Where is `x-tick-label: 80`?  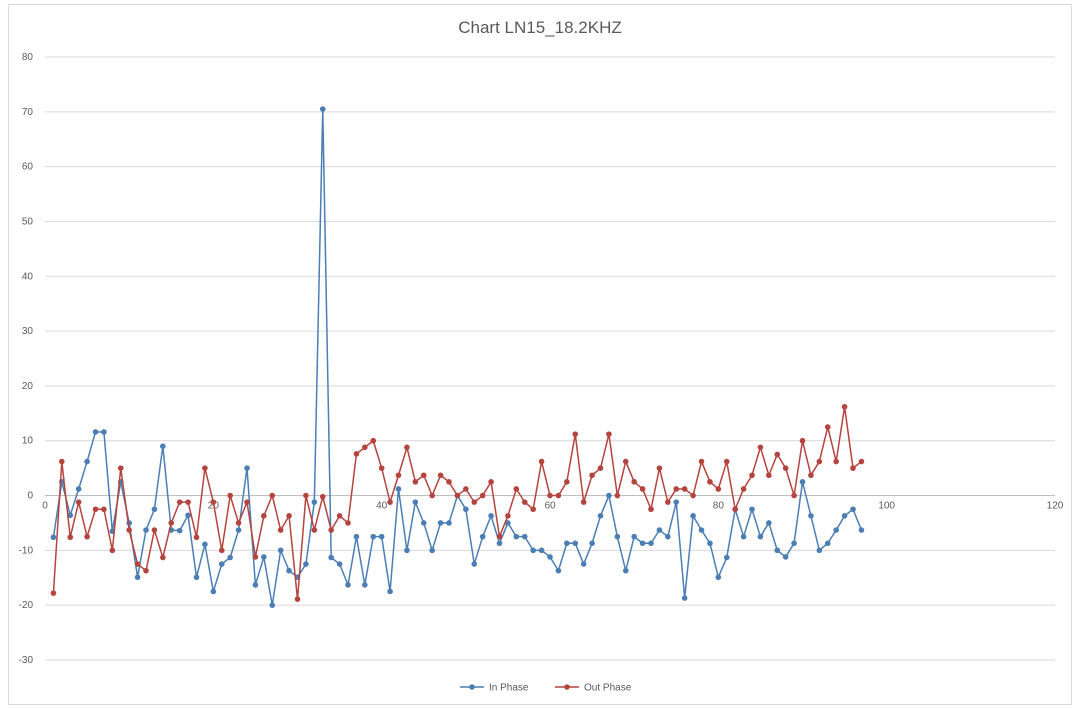
x-tick-label: 80 is located at coordinates (719, 506).